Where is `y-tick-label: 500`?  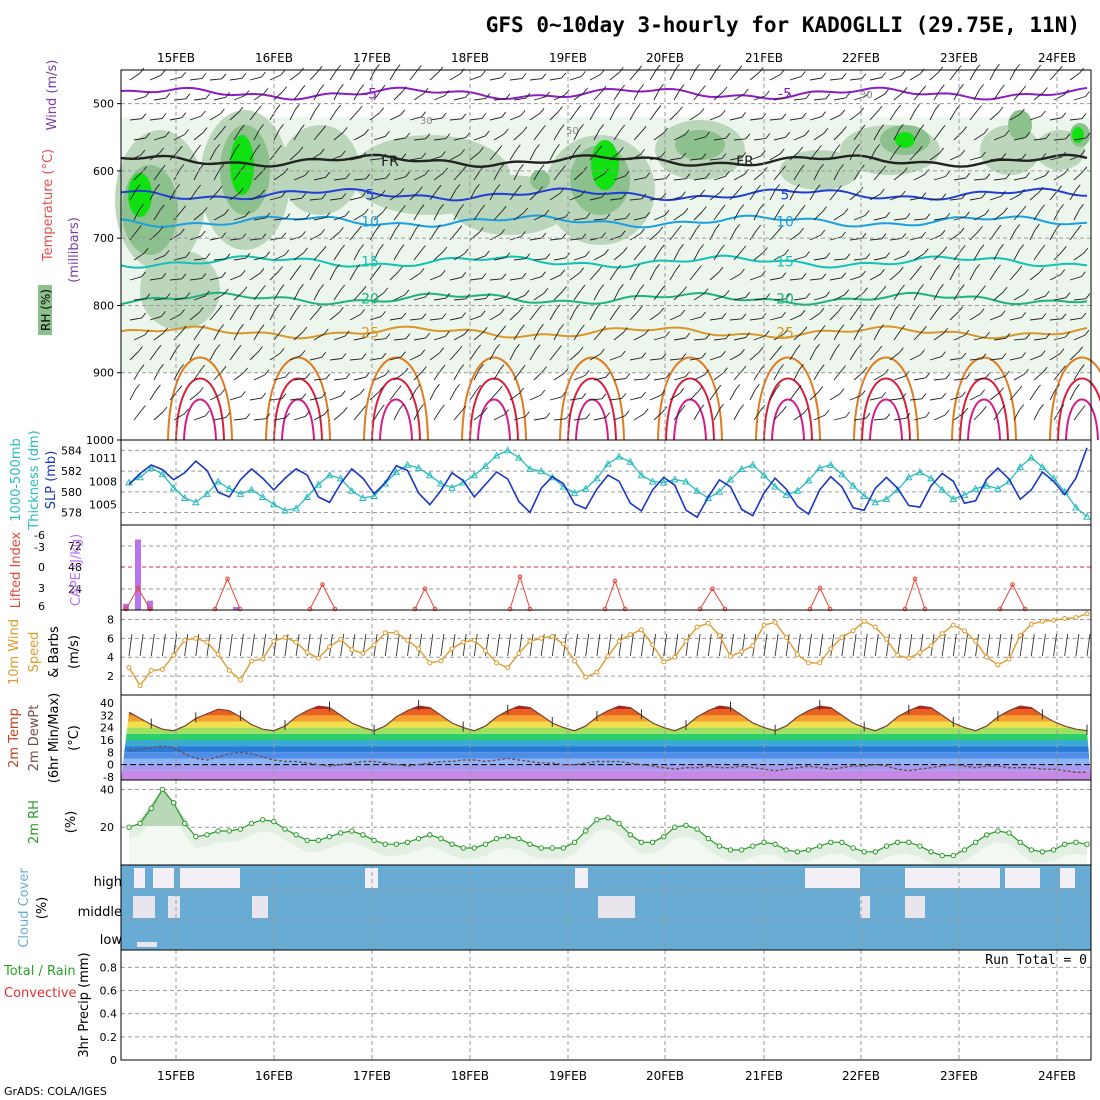
y-tick-label: 500 is located at coordinates (103, 104).